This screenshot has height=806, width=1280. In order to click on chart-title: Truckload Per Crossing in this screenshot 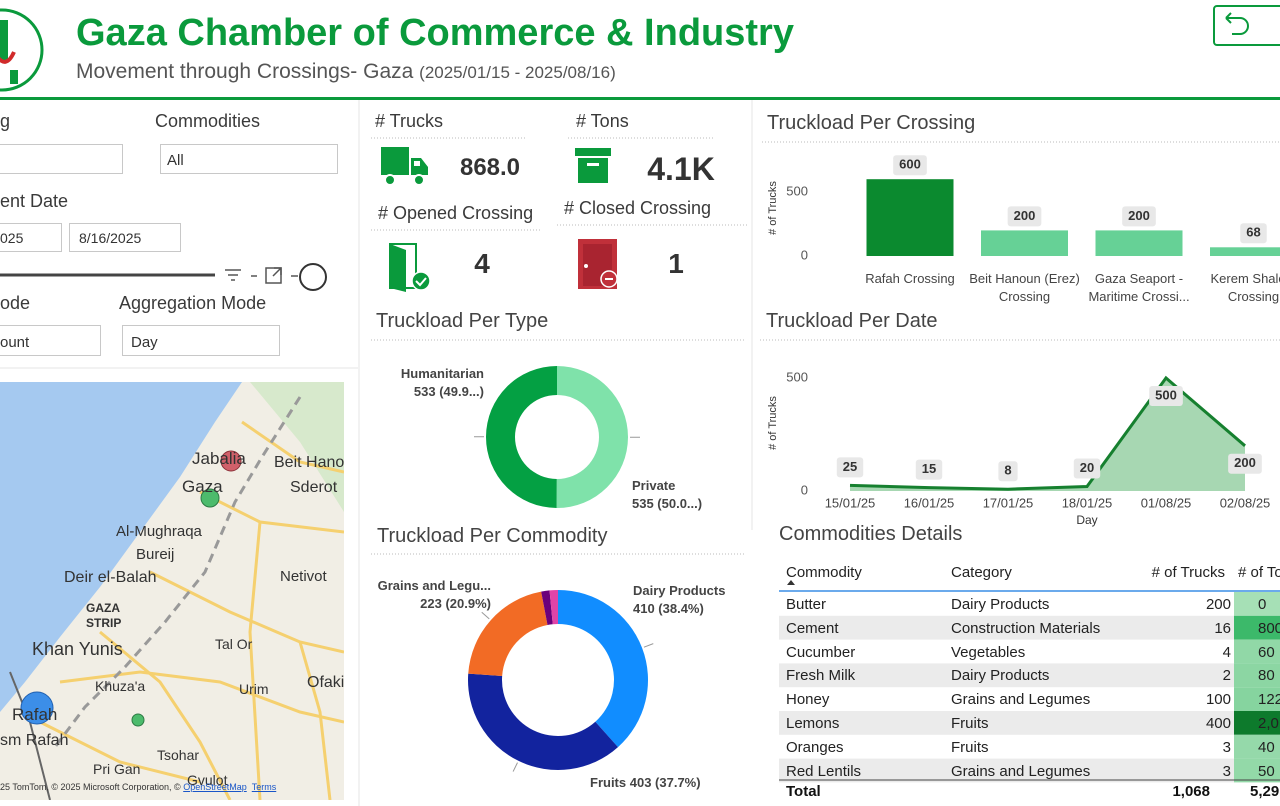, I will do `click(871, 123)`.